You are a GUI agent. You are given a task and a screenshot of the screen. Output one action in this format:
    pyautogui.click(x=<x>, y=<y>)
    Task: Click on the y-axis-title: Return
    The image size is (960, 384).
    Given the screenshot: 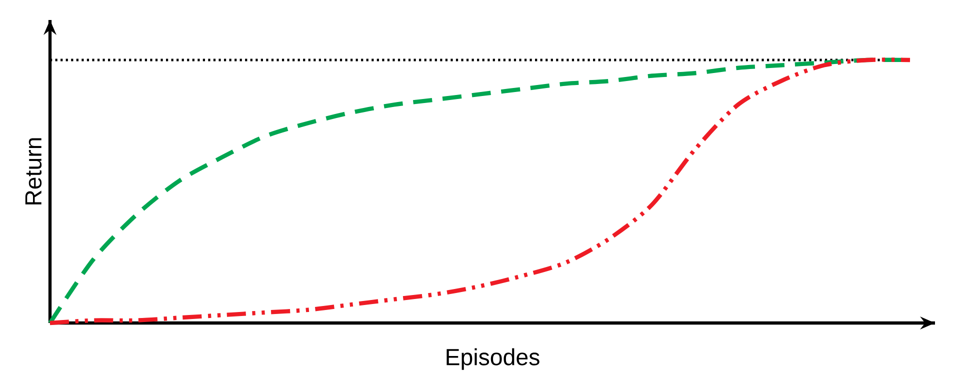 What is the action you would take?
    pyautogui.click(x=33, y=171)
    